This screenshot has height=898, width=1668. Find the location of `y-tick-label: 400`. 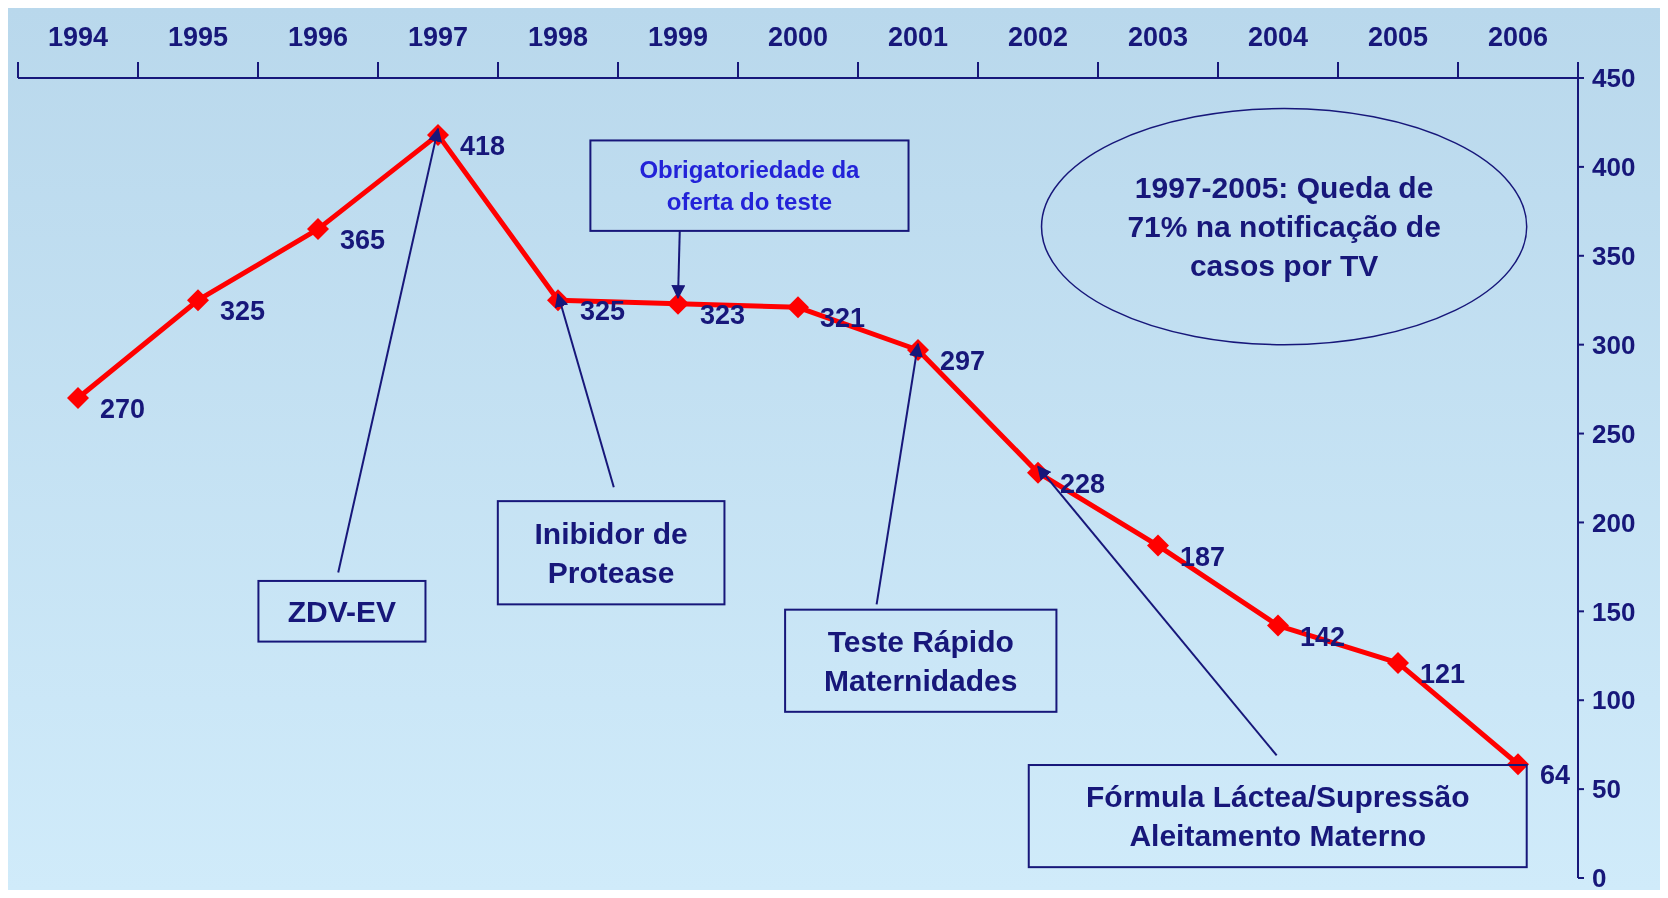

y-tick-label: 400 is located at coordinates (1614, 167).